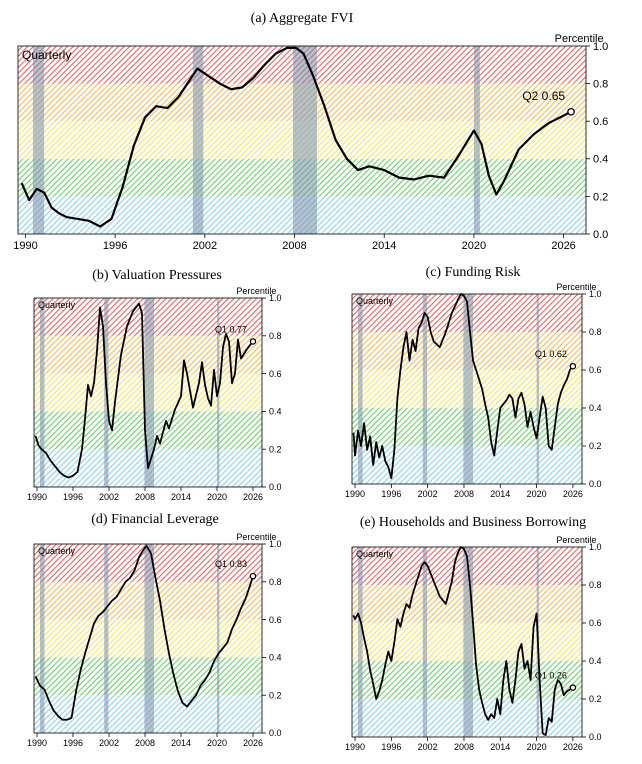 The image size is (642, 764). What do you see at coordinates (302, 18) in the screenshot?
I see `panel-title: (a) Aggregate FVI` at bounding box center [302, 18].